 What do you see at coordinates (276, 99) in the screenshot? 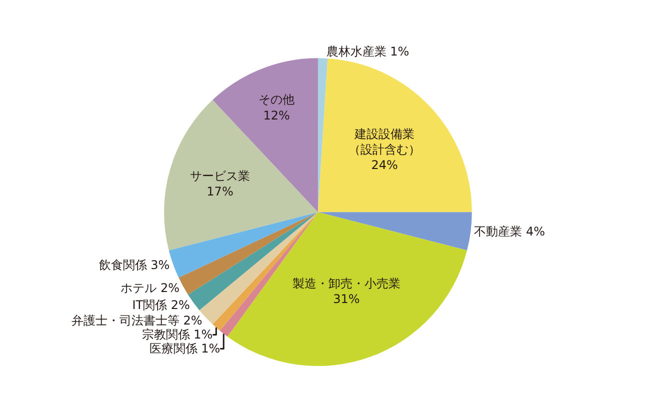
I see `slice-label: その他` at bounding box center [276, 99].